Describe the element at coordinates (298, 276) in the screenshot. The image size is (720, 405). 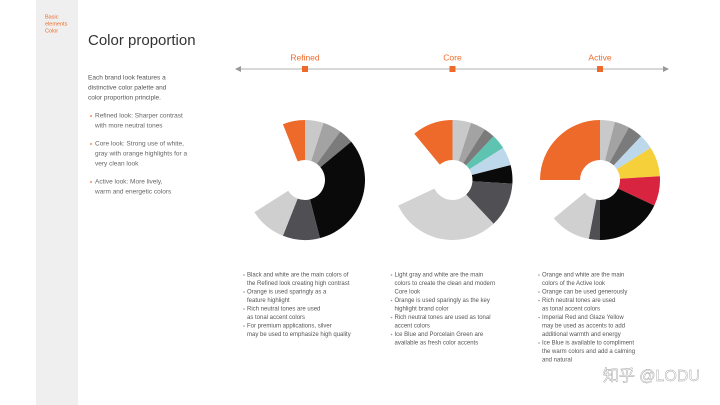
I see `note-line: Black and white are the main colors of` at that location.